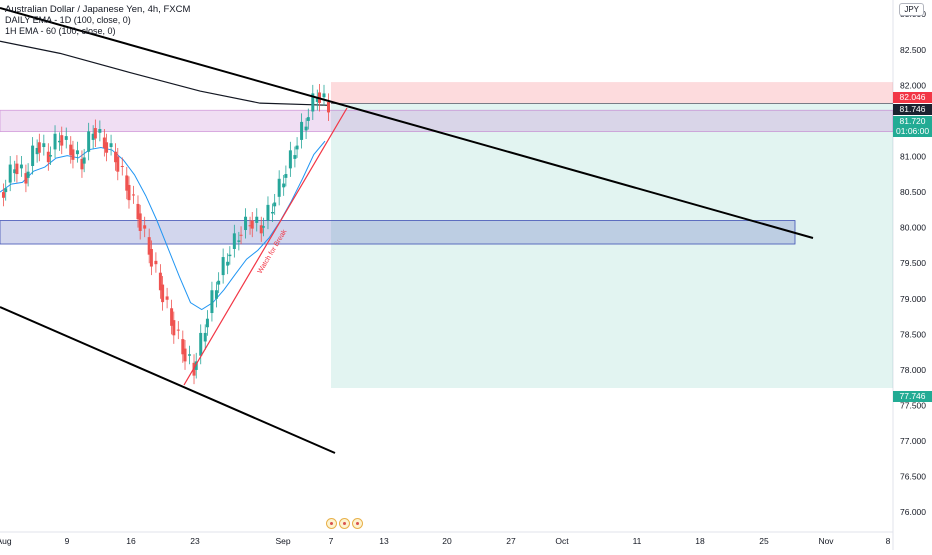 Image resolution: width=932 pixels, height=555 pixels. What do you see at coordinates (913, 263) in the screenshot?
I see `y-tick-label: 79.500` at bounding box center [913, 263].